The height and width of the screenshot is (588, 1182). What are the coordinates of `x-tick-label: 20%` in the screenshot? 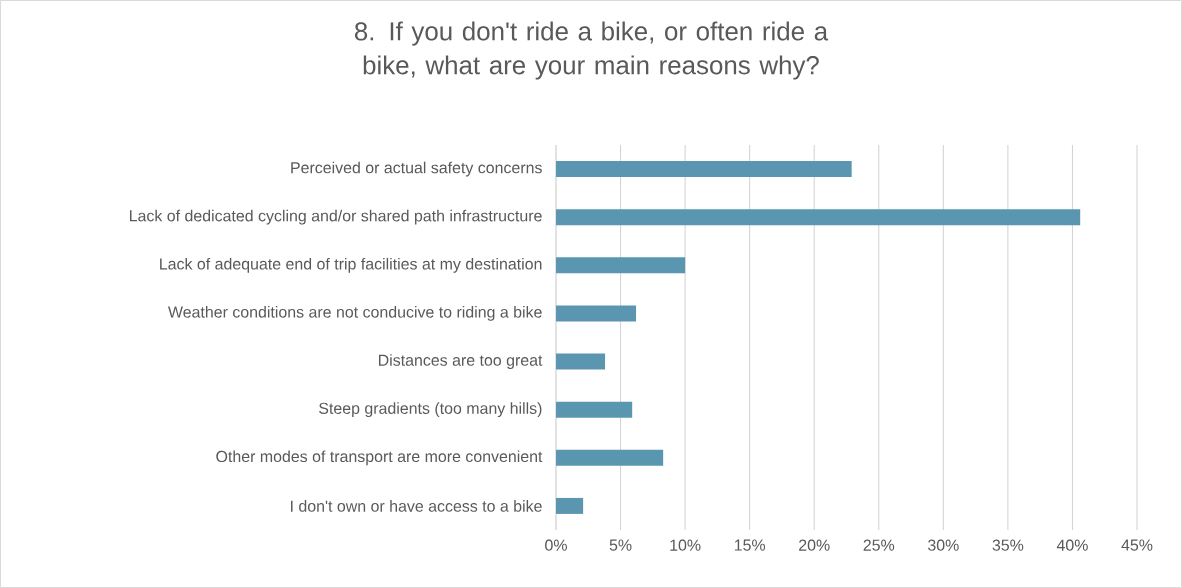 It's located at (814, 545).